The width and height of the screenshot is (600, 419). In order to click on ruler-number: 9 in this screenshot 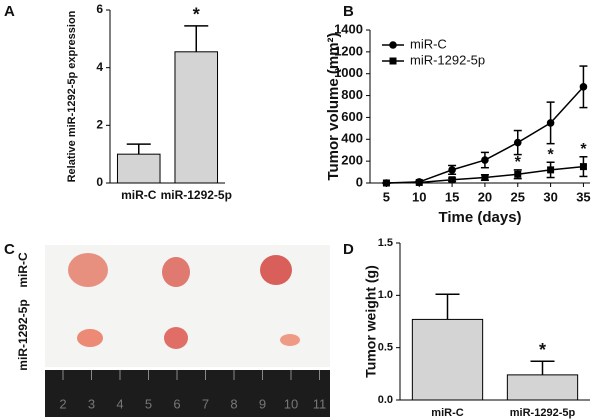, I will do `click(262, 403)`.